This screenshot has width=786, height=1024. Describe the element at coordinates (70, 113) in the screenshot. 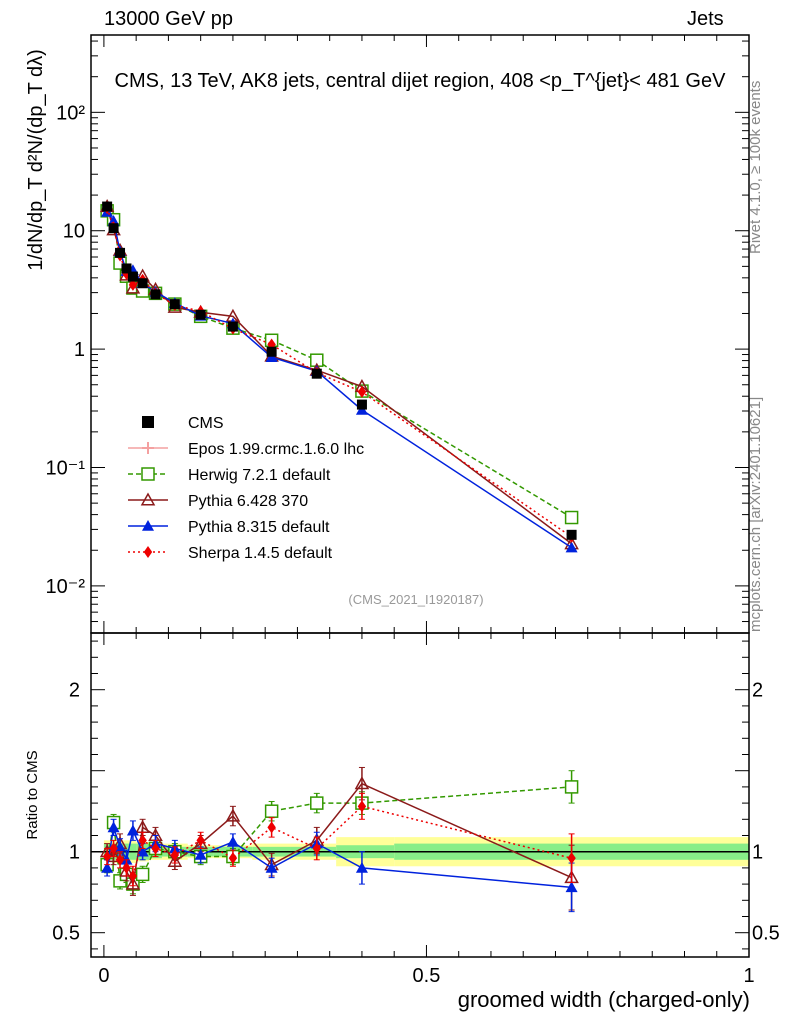

I see `y-tick-label: 10²` at that location.